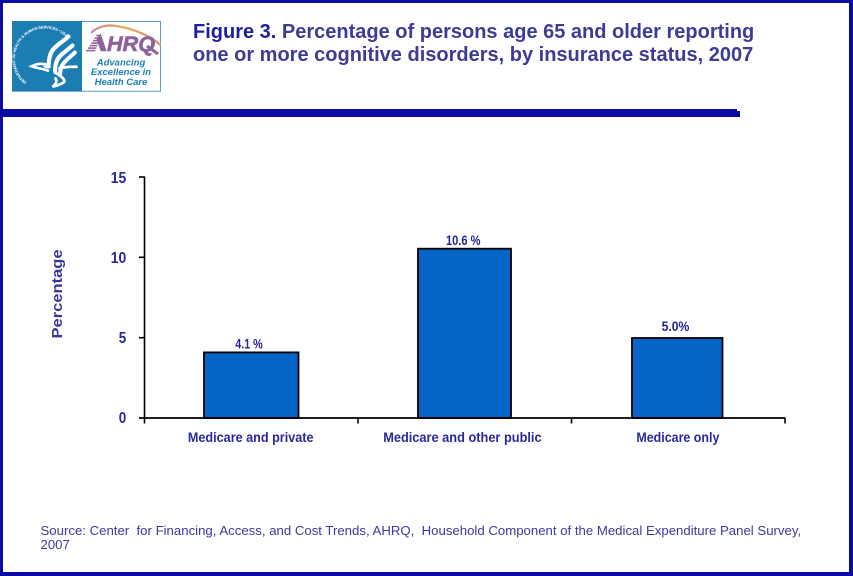 This screenshot has width=853, height=576. I want to click on svg-text: 15, so click(119, 178).